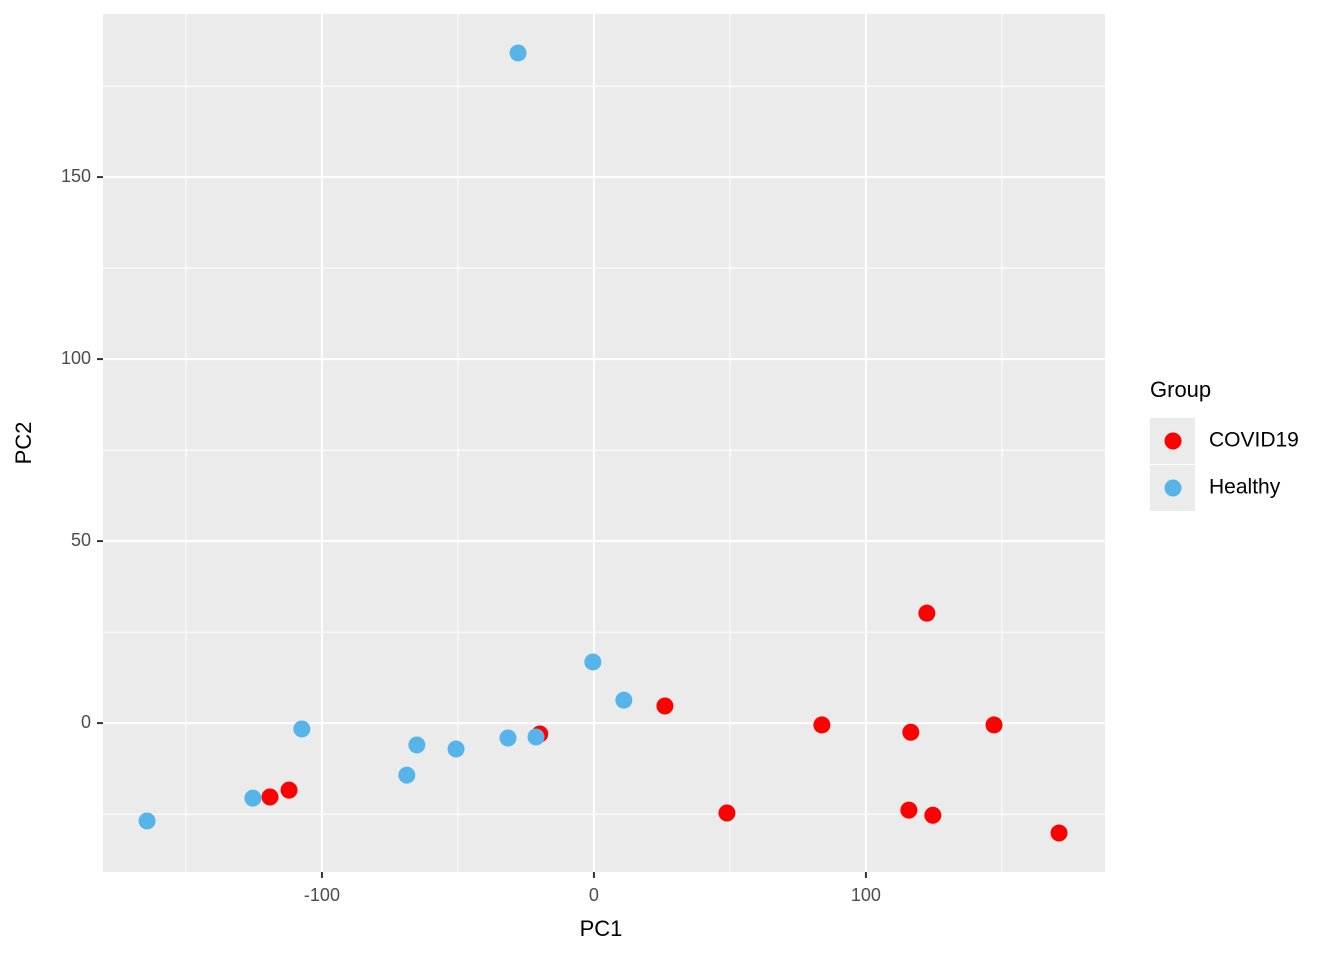 This screenshot has height=960, width=1344. What do you see at coordinates (76, 176) in the screenshot?
I see `y-tick-label: 150` at bounding box center [76, 176].